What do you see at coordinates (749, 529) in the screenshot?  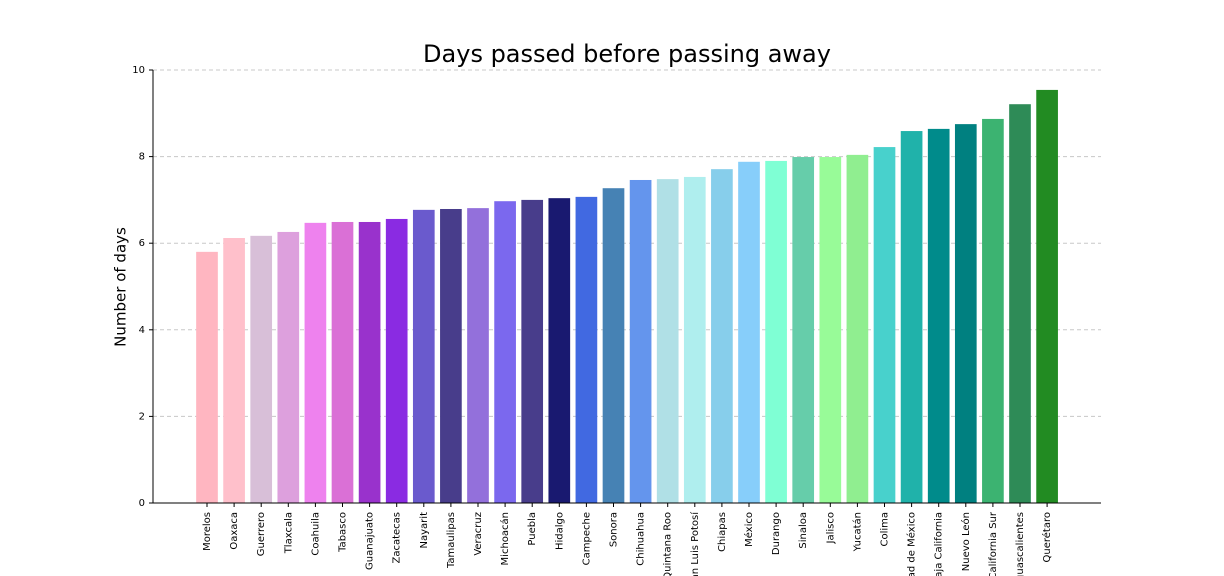 I see `x-tick-label: México` at bounding box center [749, 529].